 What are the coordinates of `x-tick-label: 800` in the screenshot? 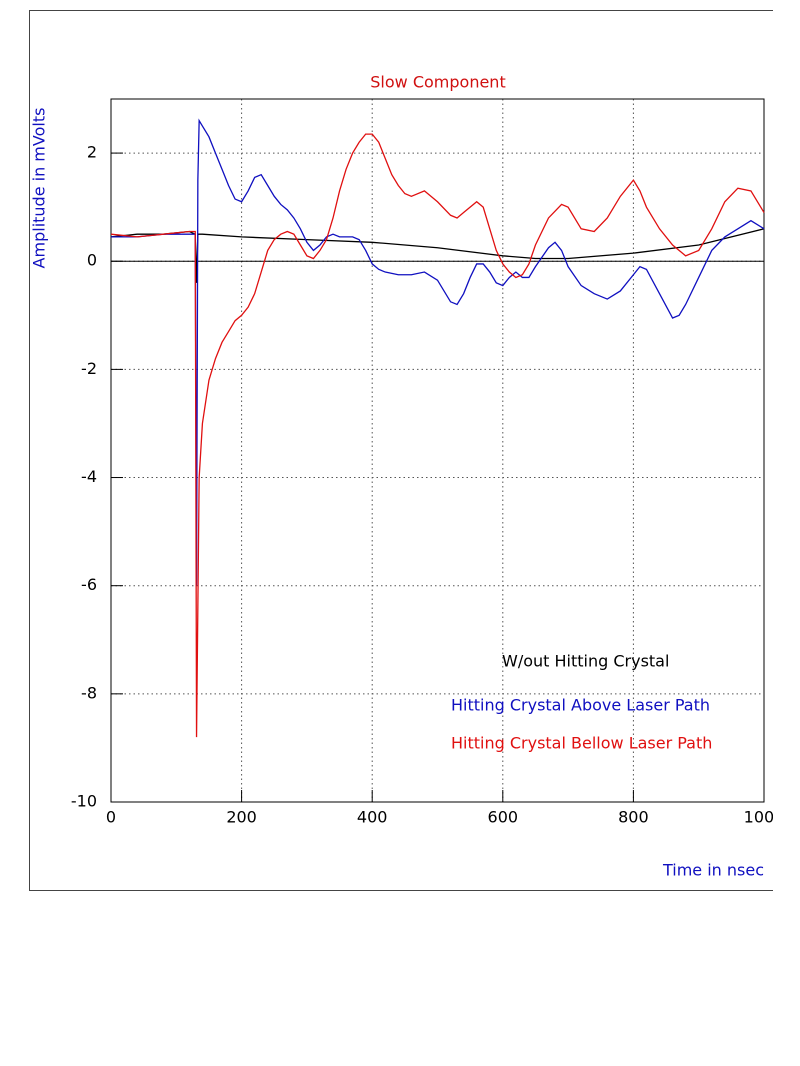 It's located at (633, 817).